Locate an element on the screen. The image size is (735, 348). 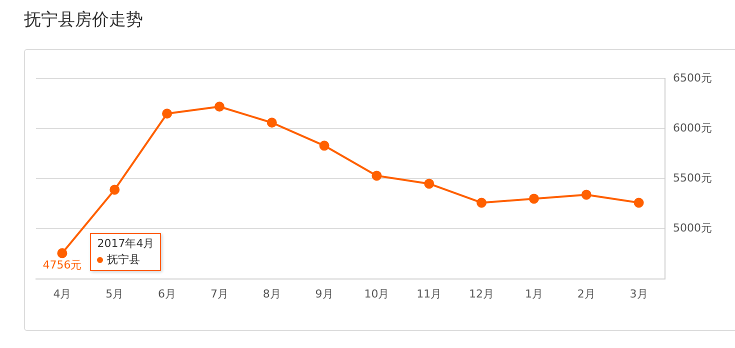
y-tick-label: 6500元 is located at coordinates (692, 77).